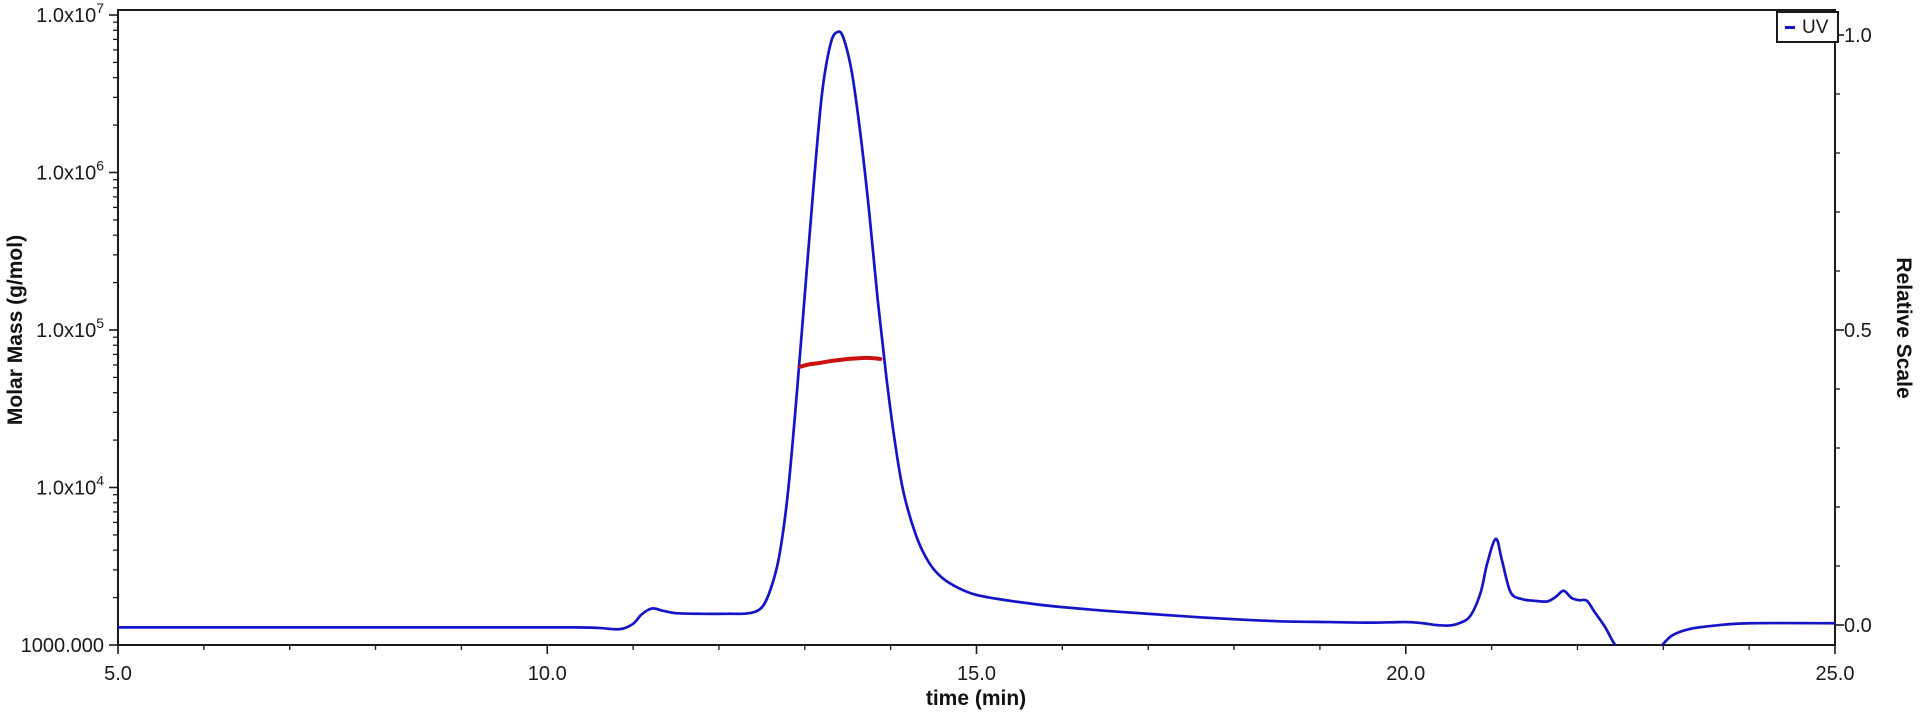  I want to click on svg-text: 20.0, so click(1405, 674).